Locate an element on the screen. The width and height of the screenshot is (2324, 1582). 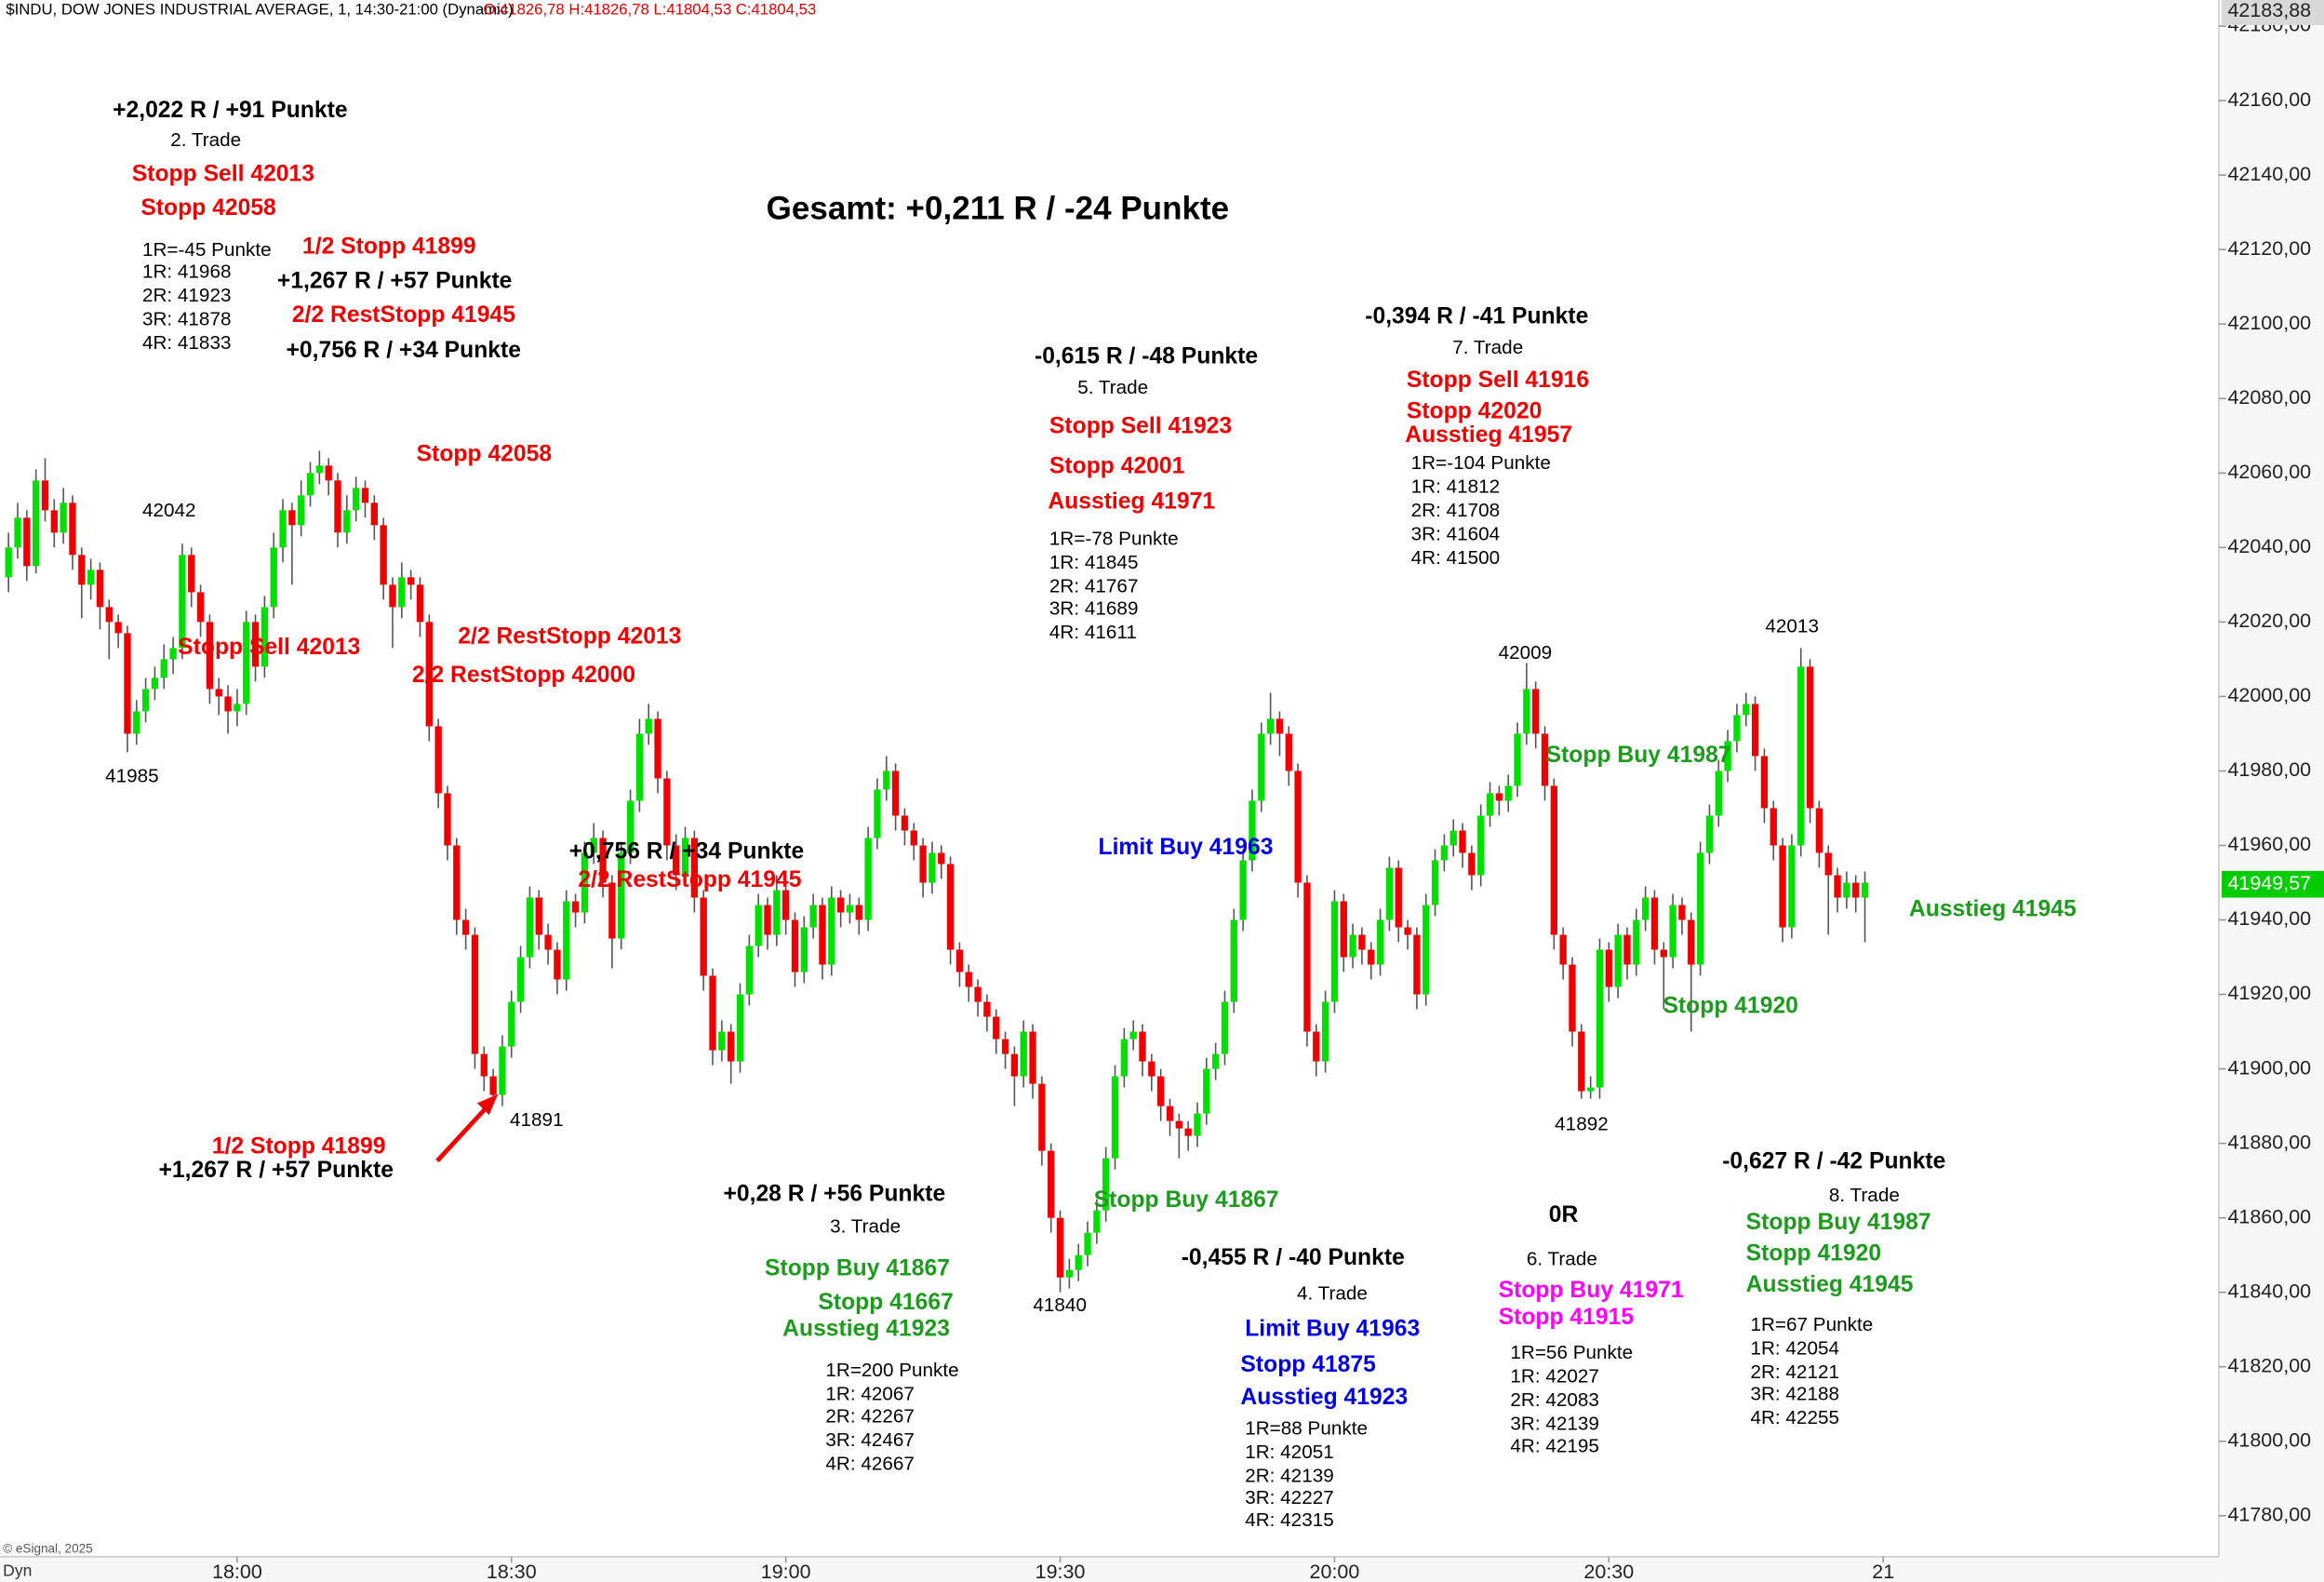
x-tick-label: 18:30 is located at coordinates (512, 1571).